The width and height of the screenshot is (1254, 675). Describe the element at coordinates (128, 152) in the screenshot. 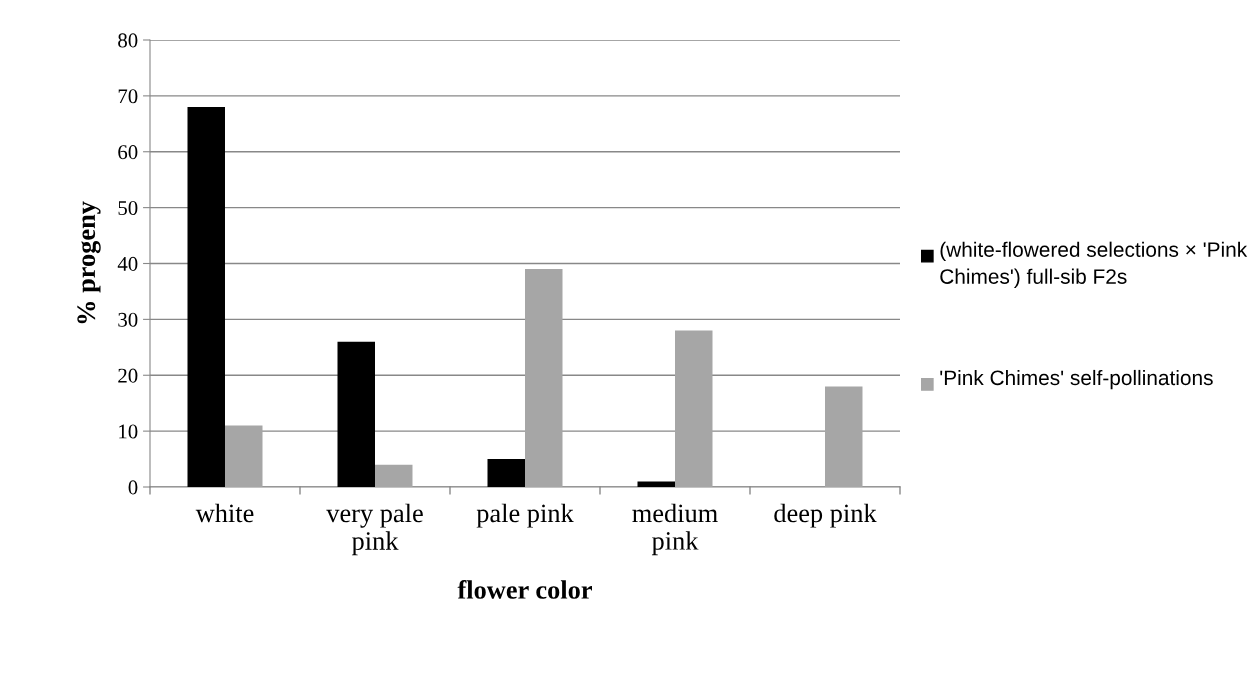

I see `y-tick-label: 60` at that location.